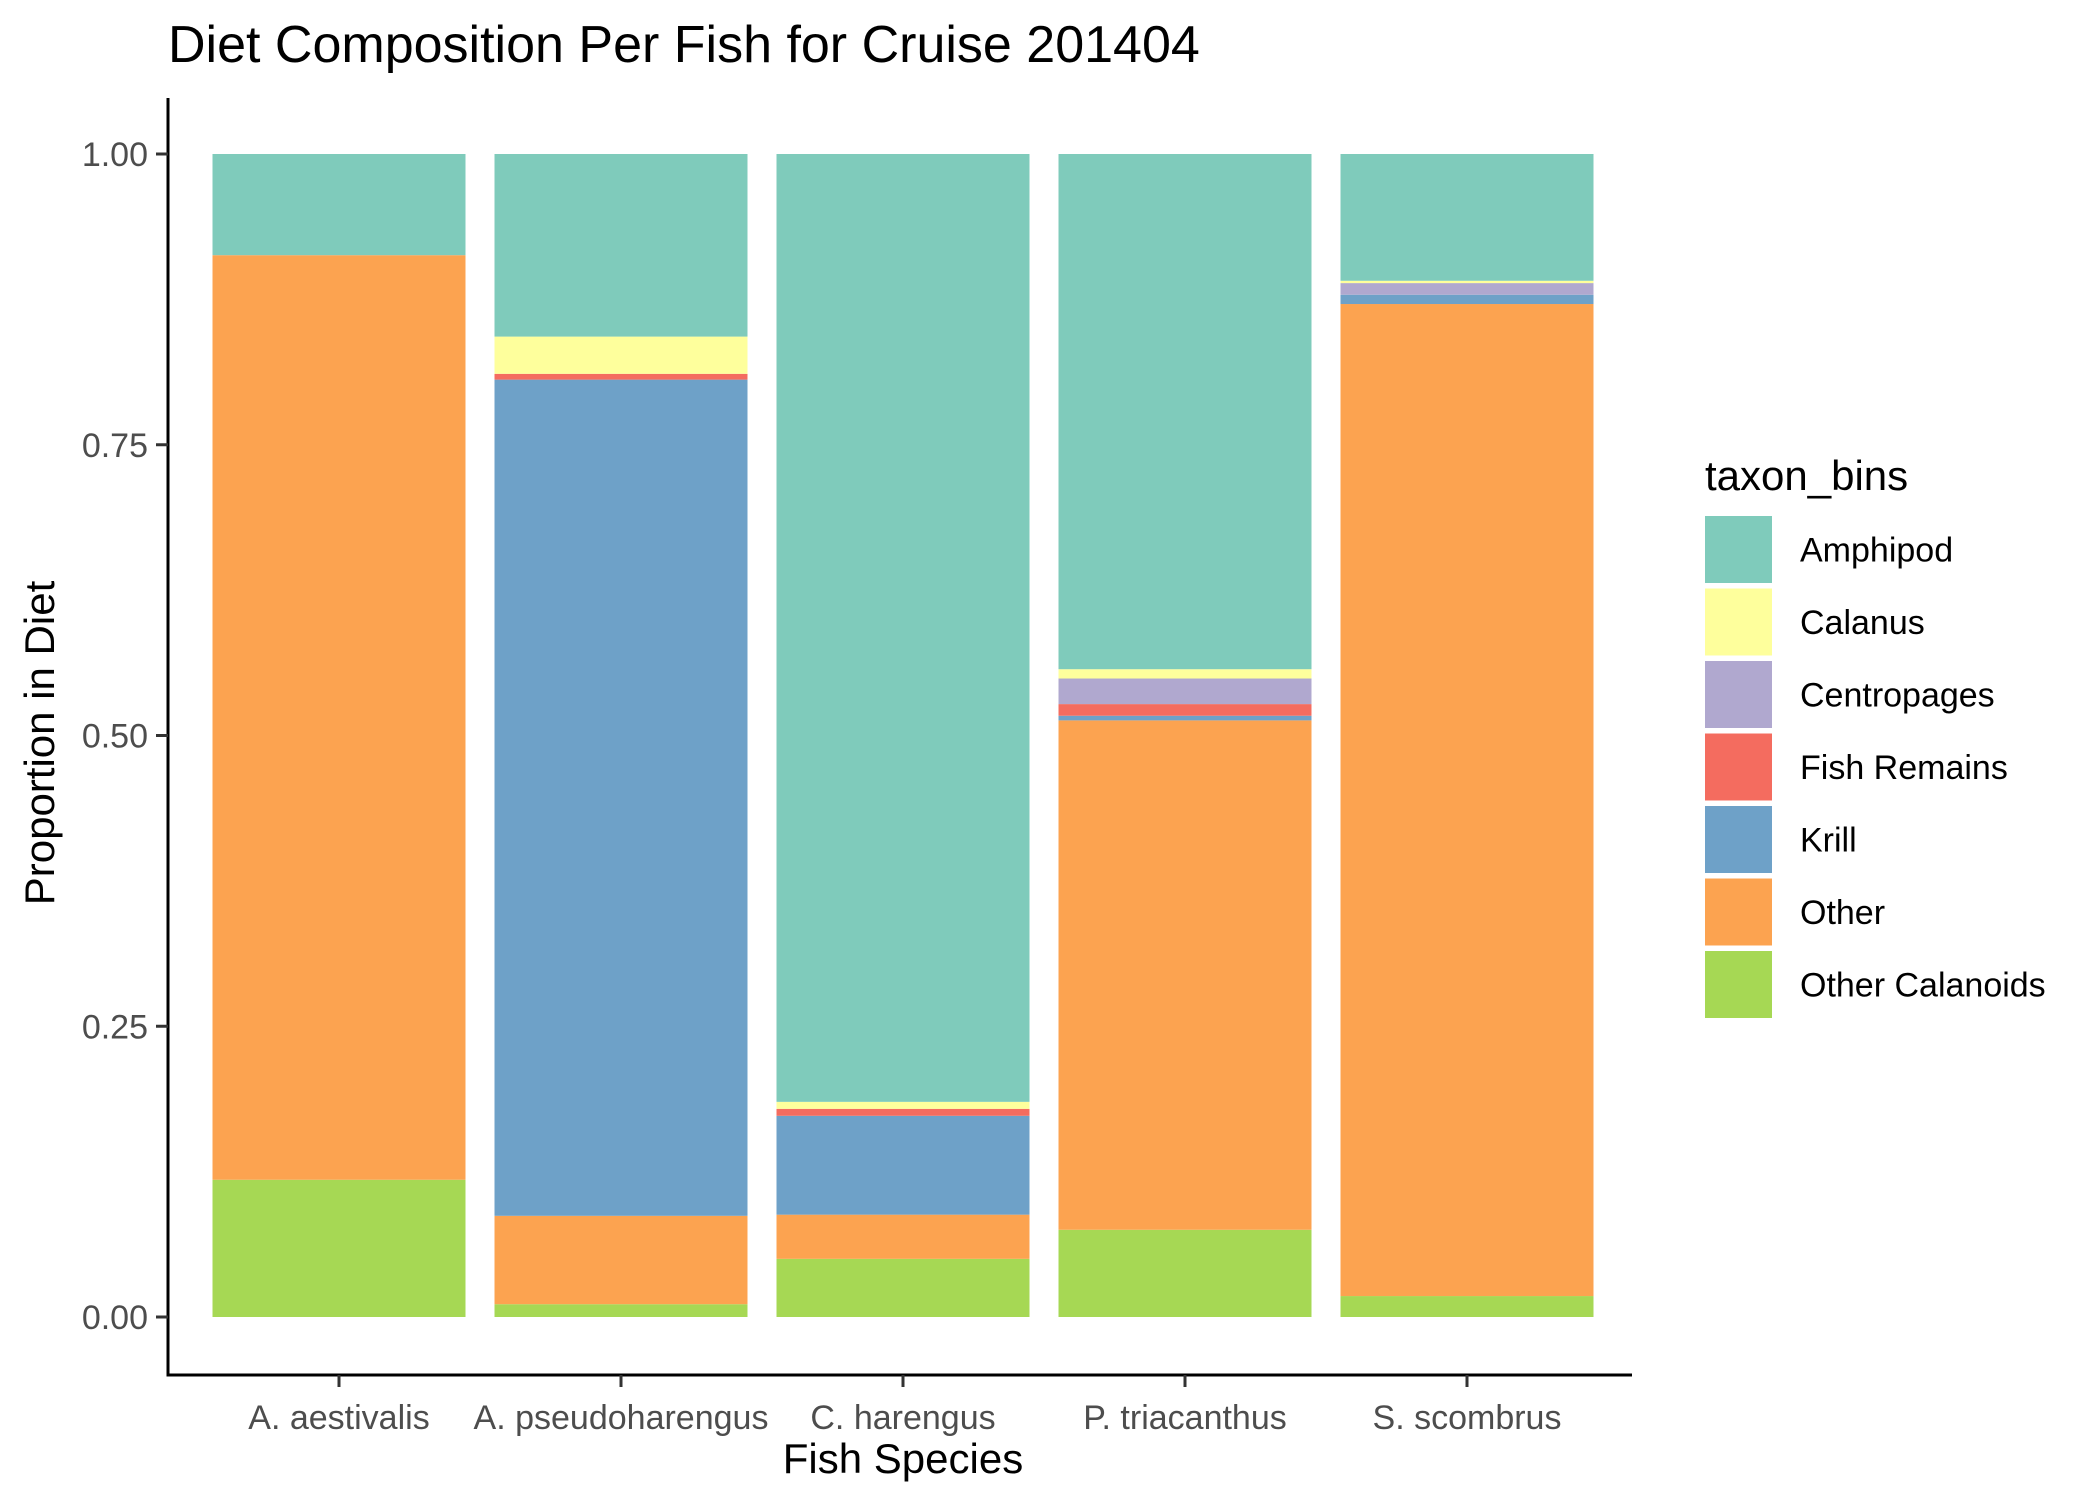 Image resolution: width=2099 pixels, height=1504 pixels. Describe the element at coordinates (621, 1310) in the screenshot. I see `bar-a-pseudoharengus-other-calanoids` at that location.